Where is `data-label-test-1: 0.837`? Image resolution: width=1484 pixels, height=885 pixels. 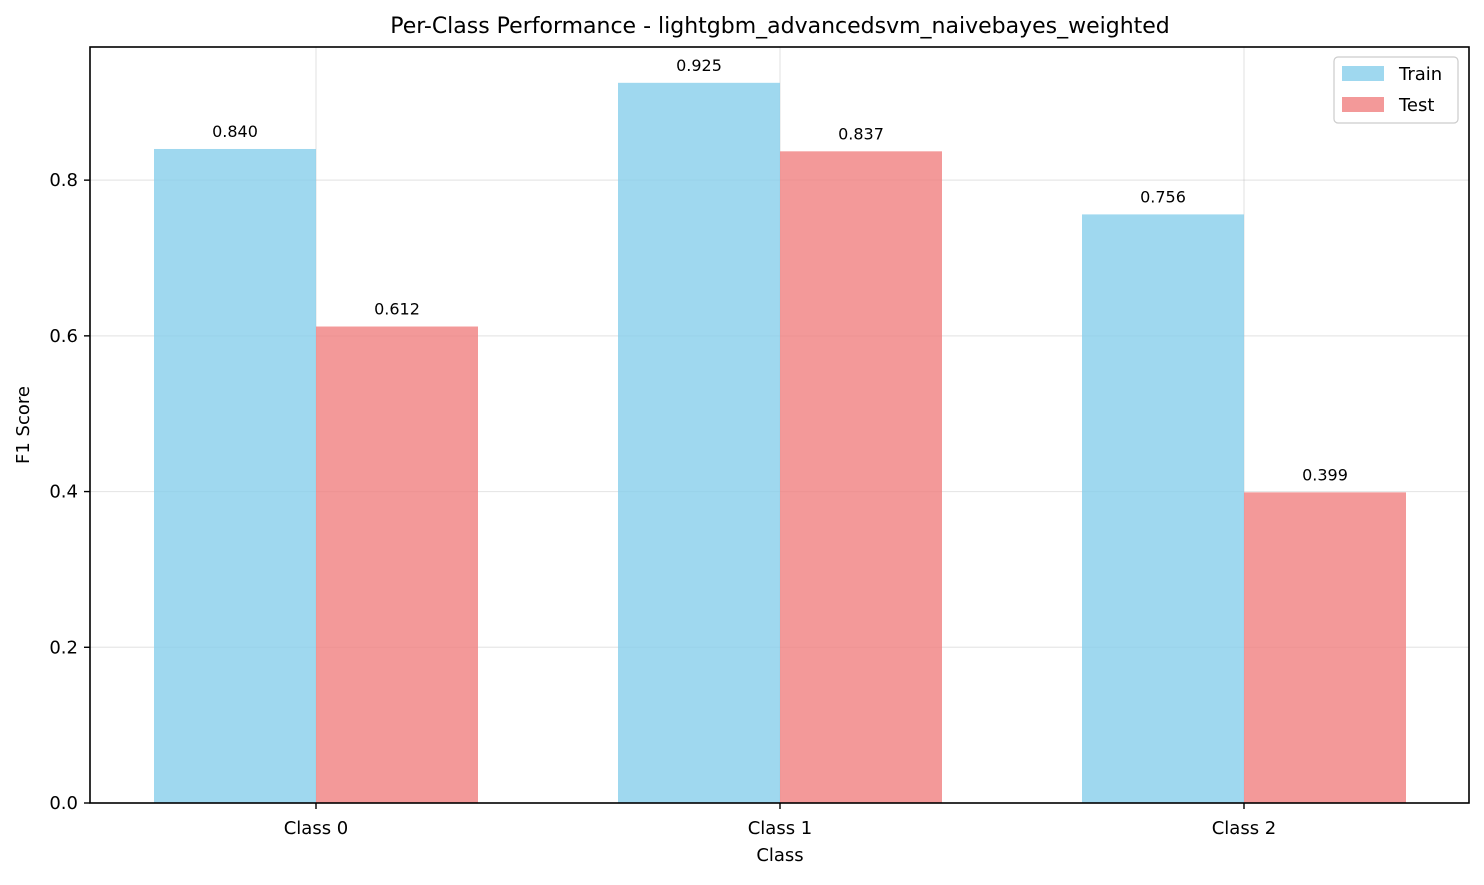 data-label-test-1: 0.837 is located at coordinates (861, 133).